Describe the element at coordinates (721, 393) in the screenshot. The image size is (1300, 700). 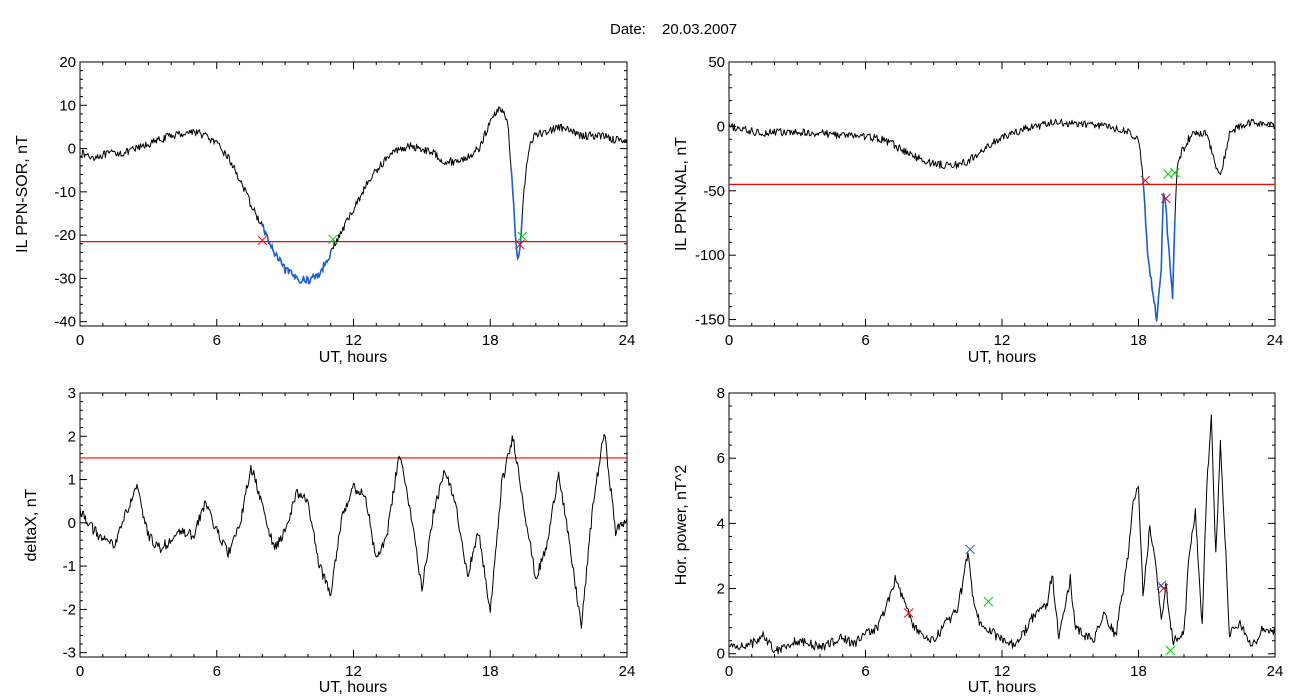
I see `ytick-label: 8` at that location.